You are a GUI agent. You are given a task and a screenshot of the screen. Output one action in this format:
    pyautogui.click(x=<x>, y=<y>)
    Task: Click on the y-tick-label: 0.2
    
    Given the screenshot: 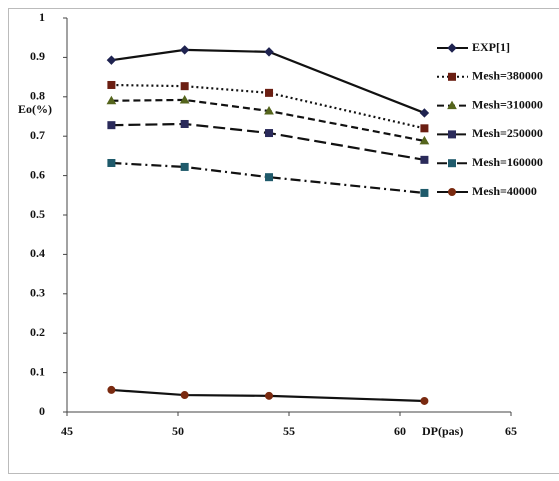 What is the action you would take?
    pyautogui.click(x=37, y=332)
    